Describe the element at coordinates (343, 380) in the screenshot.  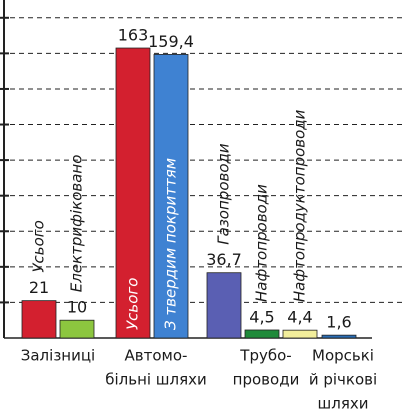
I see `category-label: й річкові` at that location.